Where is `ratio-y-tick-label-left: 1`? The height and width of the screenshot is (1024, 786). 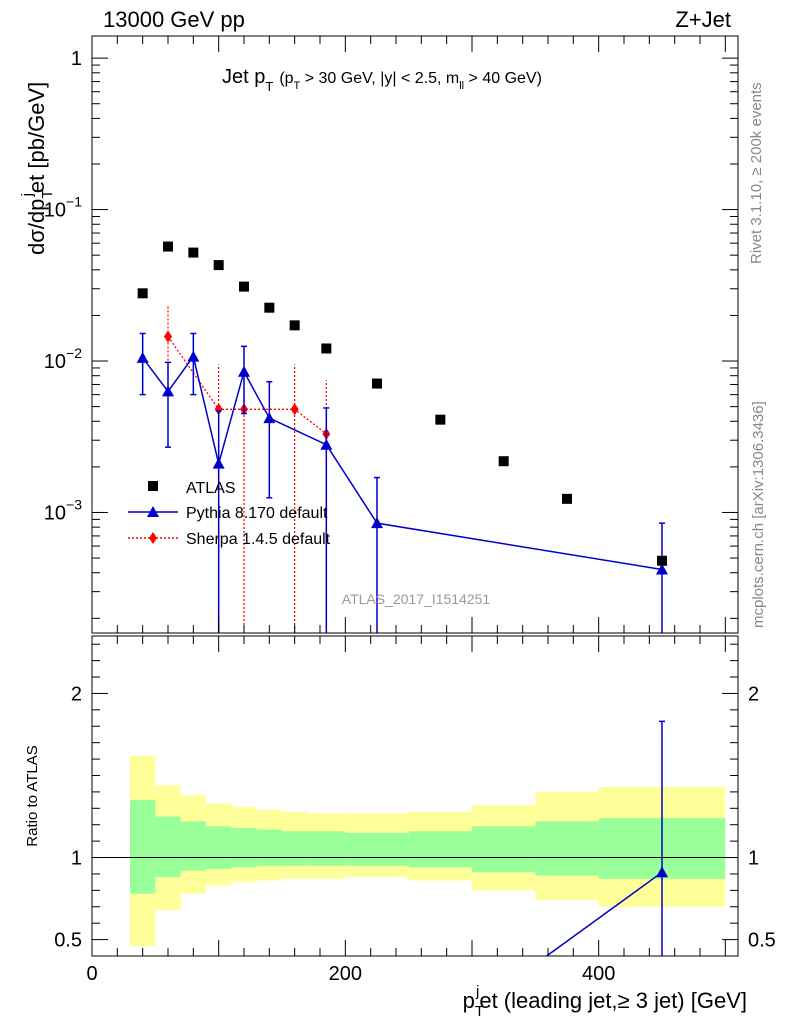
ratio-y-tick-label-left: 1 is located at coordinates (76, 859).